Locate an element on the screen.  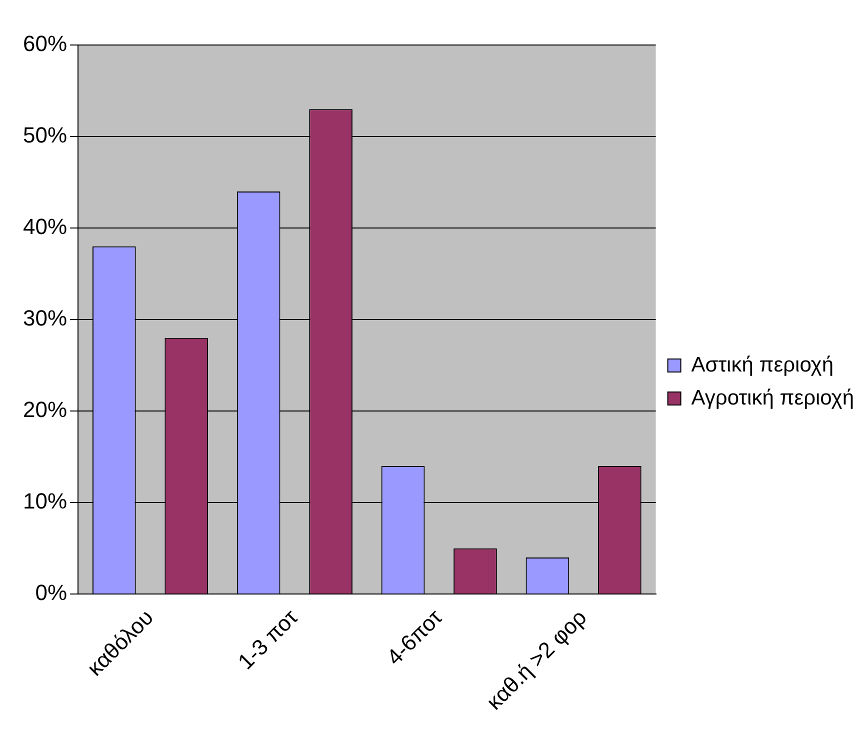
y-tick-label: 50% is located at coordinates (45, 135).